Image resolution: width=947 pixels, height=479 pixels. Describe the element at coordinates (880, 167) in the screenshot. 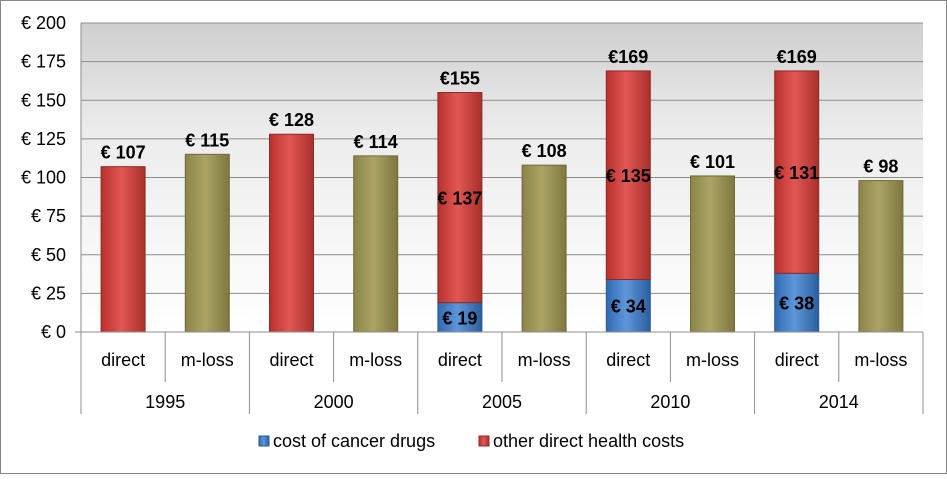

I see `total-value-label: € 98` at that location.